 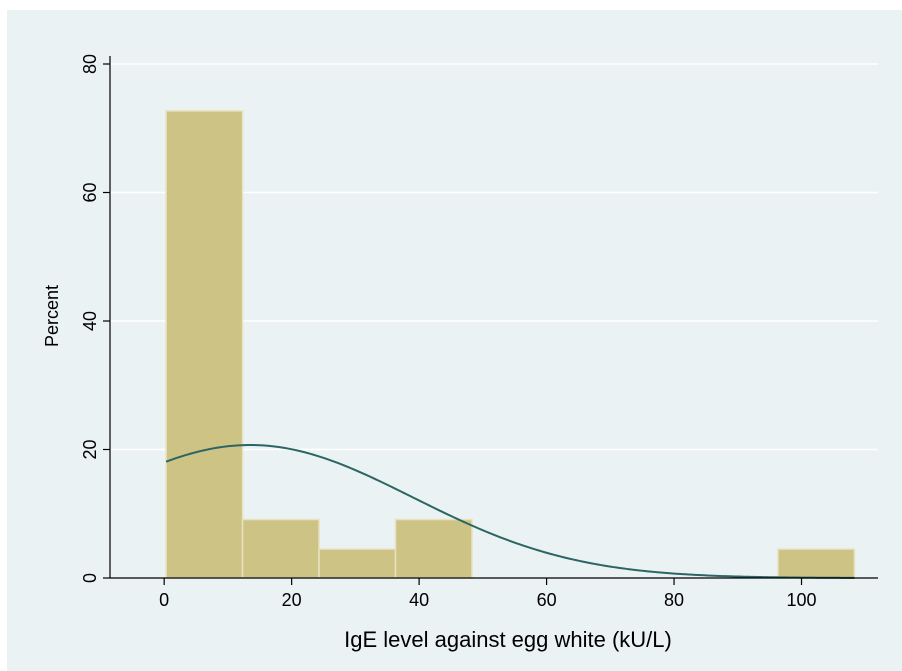 I want to click on x-tick-label-60: 60, so click(x=547, y=600).